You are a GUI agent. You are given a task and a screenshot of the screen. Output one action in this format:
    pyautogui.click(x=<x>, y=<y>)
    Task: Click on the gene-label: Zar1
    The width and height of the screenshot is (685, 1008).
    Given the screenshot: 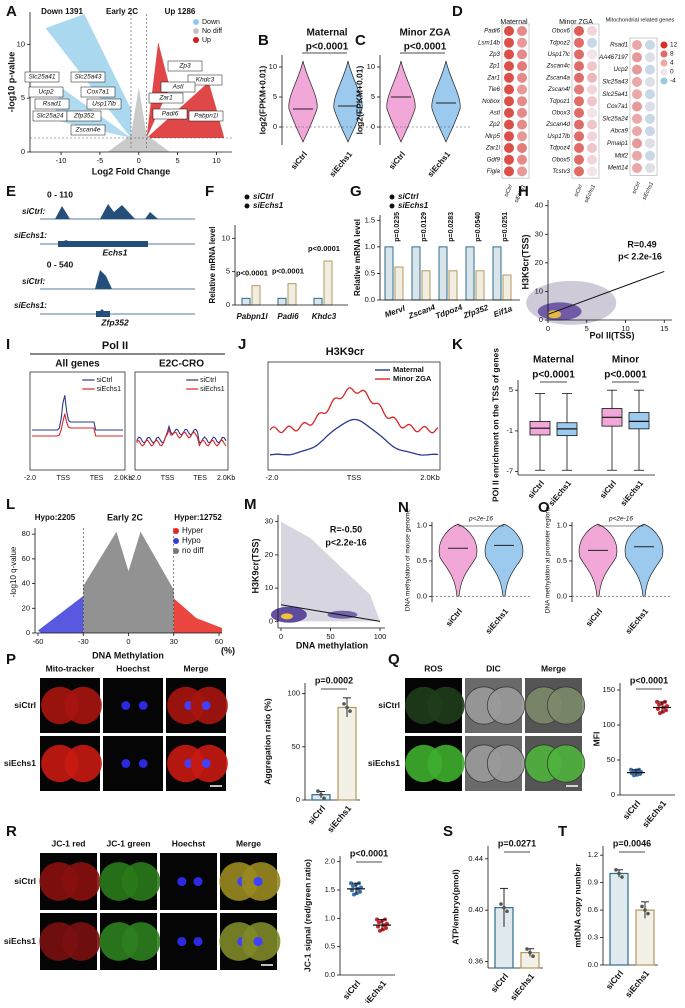 What is the action you would take?
    pyautogui.click(x=165, y=98)
    